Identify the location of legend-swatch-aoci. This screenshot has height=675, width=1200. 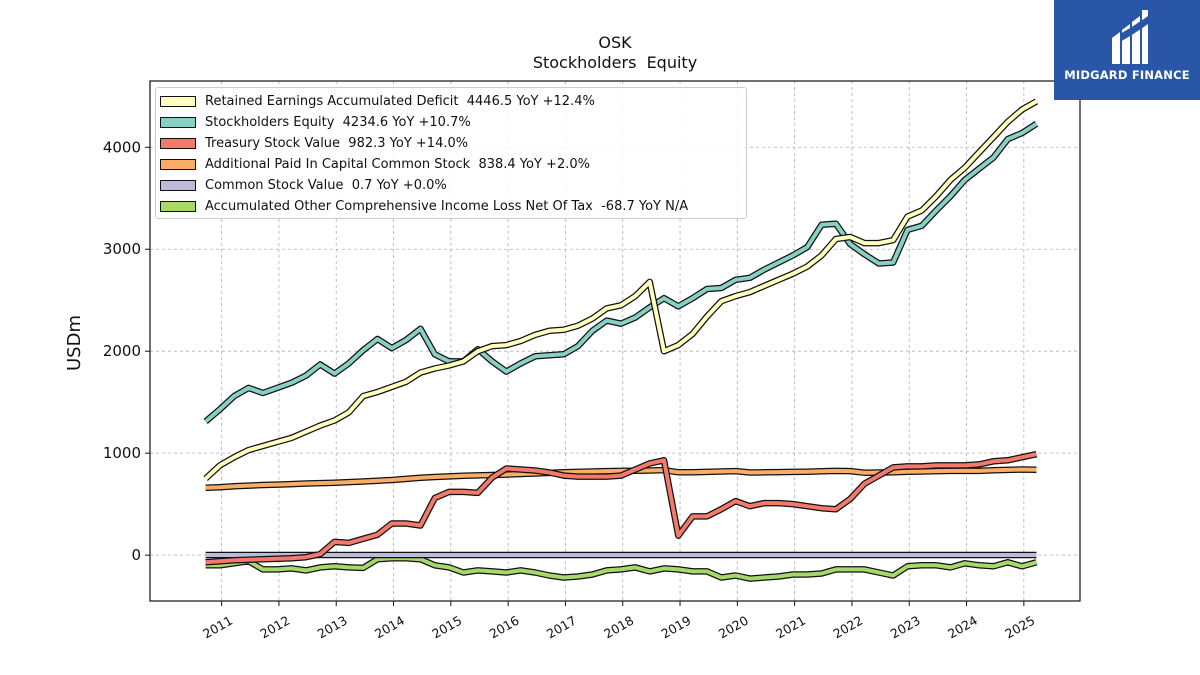
(178, 206).